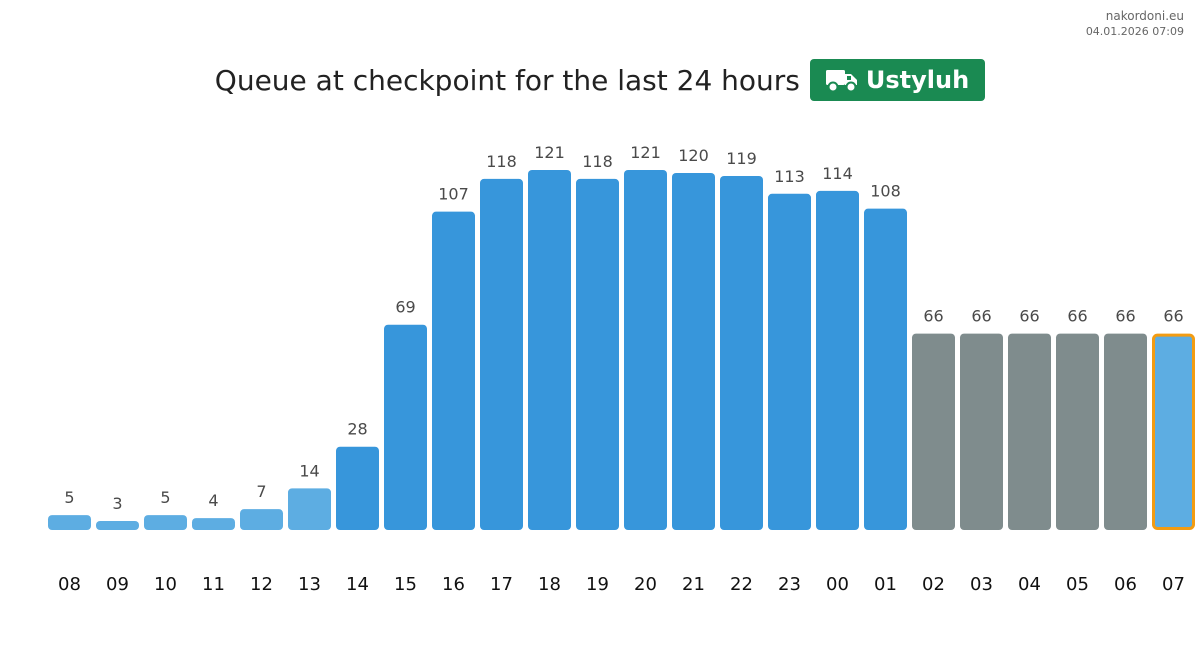  I want to click on x-tick-label: 02, so click(933, 584).